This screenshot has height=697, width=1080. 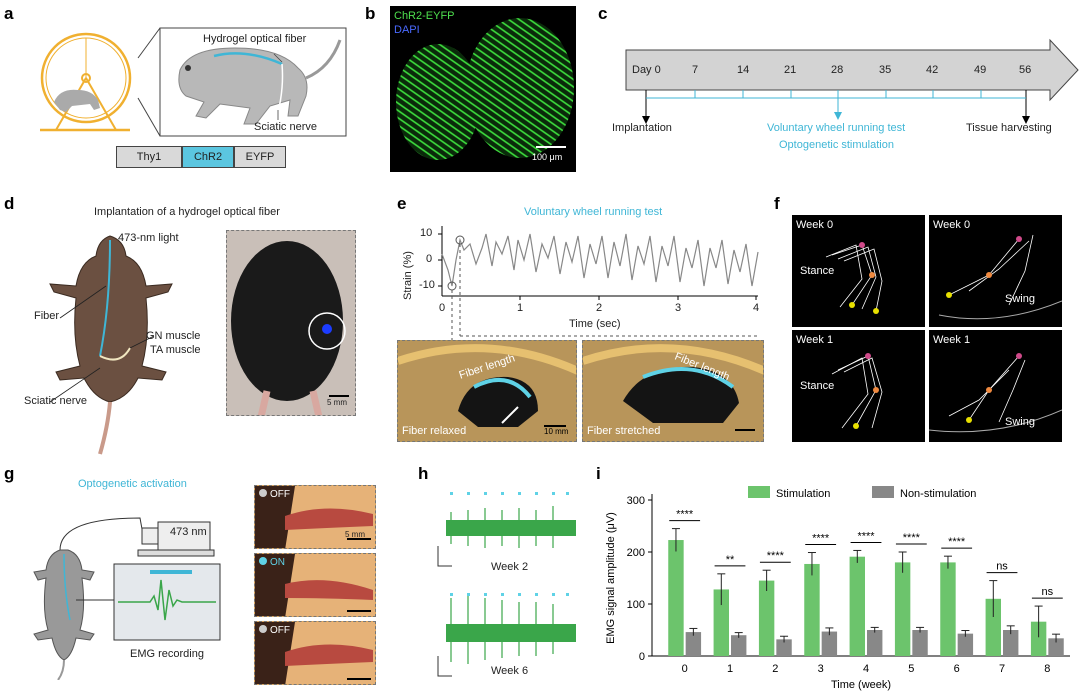 What do you see at coordinates (337, 402) in the screenshot?
I see `scale-label-d: 5 mm` at bounding box center [337, 402].